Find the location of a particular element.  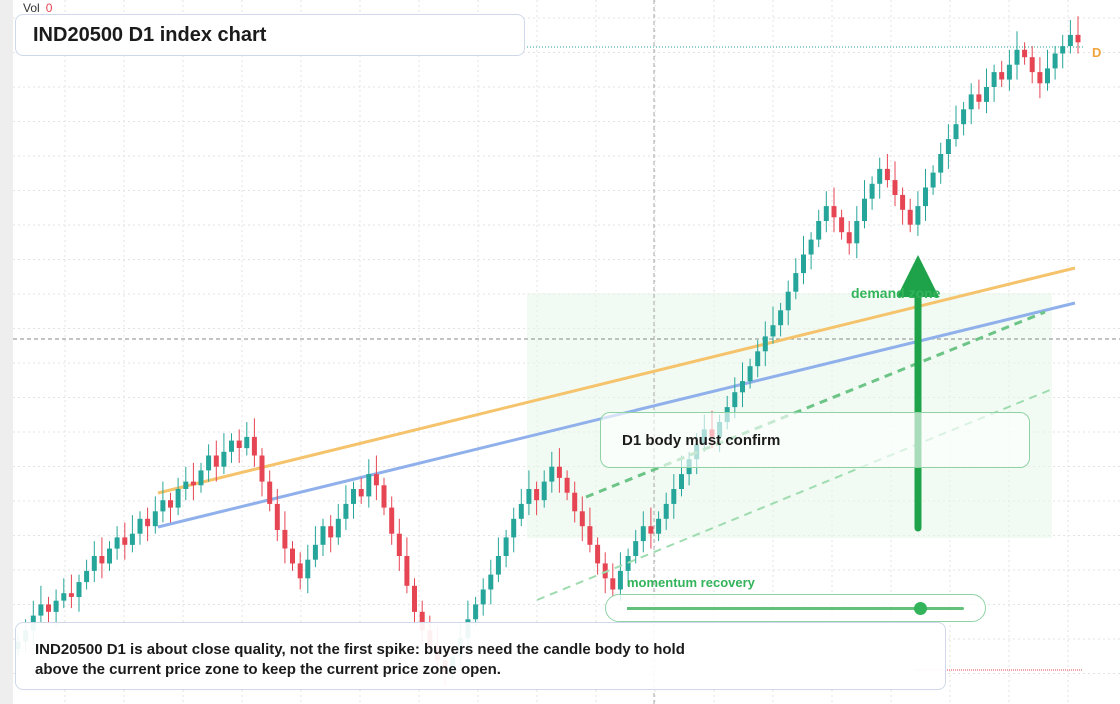

momentum-slider is located at coordinates (795, 608).